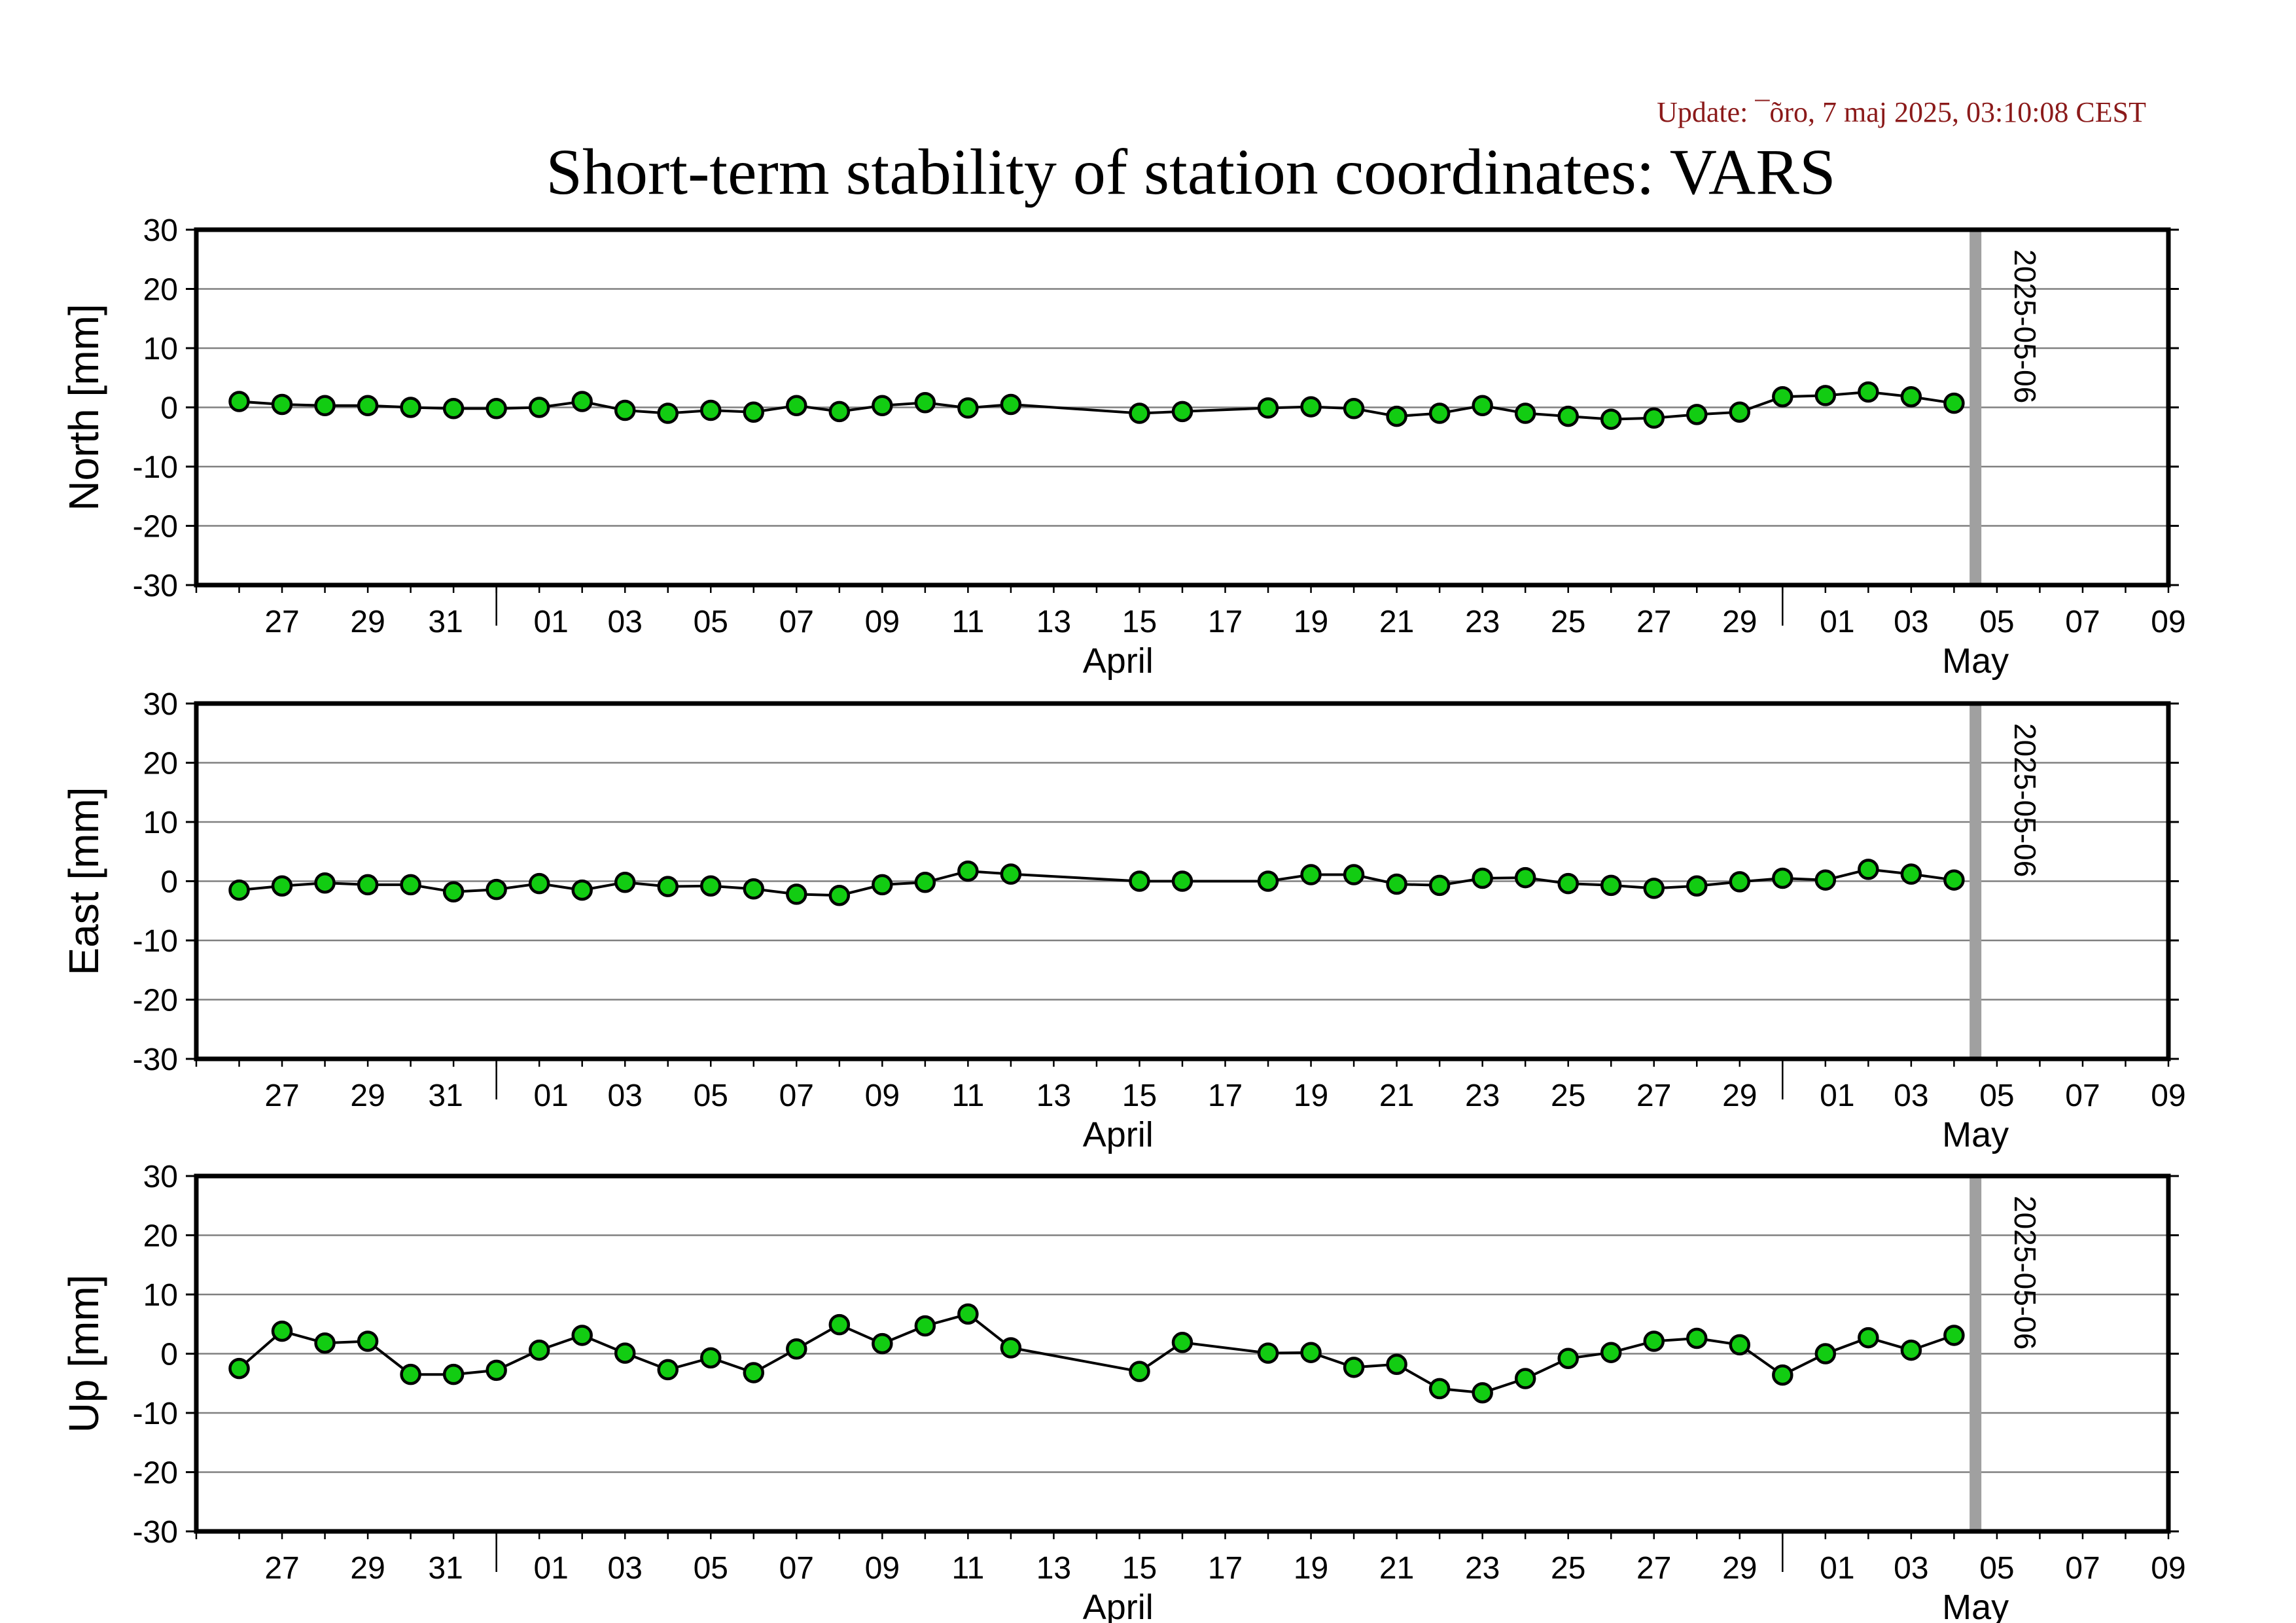  I want to click on y-axis-label: North [mm], so click(83, 407).